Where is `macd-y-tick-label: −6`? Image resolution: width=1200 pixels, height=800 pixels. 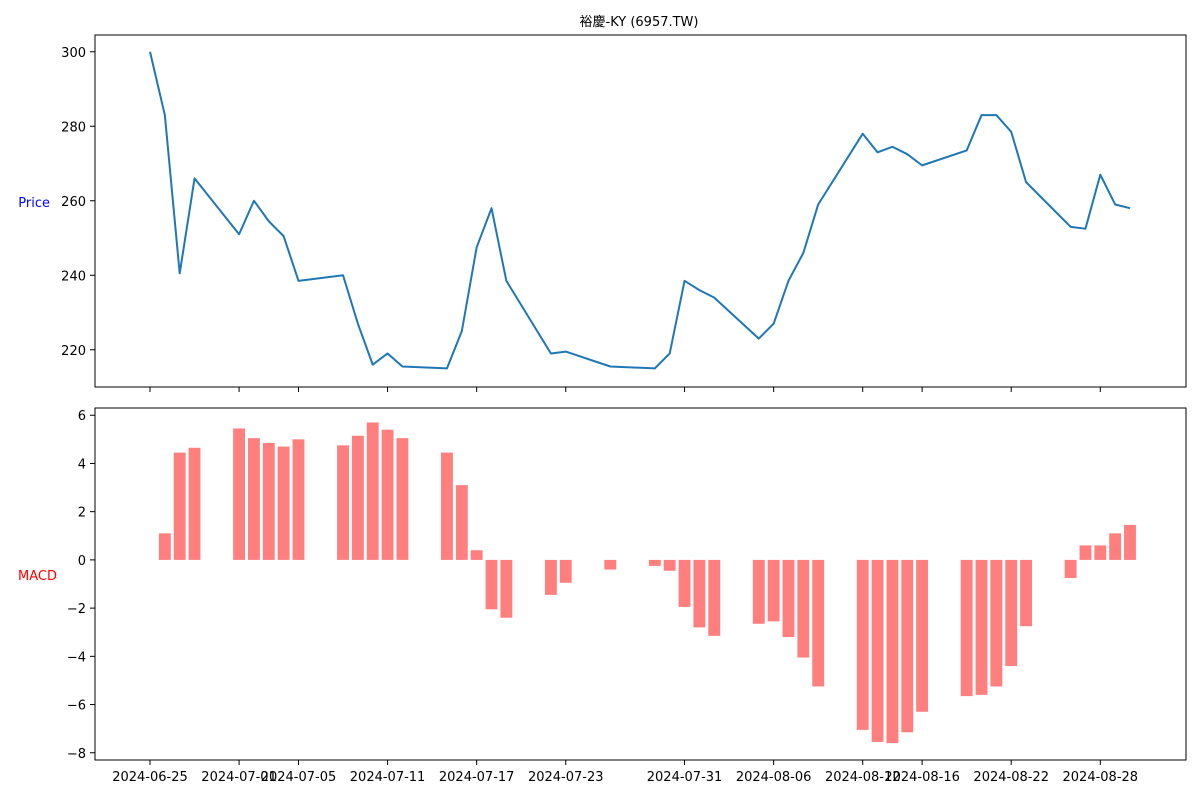 macd-y-tick-label: −6 is located at coordinates (76, 706).